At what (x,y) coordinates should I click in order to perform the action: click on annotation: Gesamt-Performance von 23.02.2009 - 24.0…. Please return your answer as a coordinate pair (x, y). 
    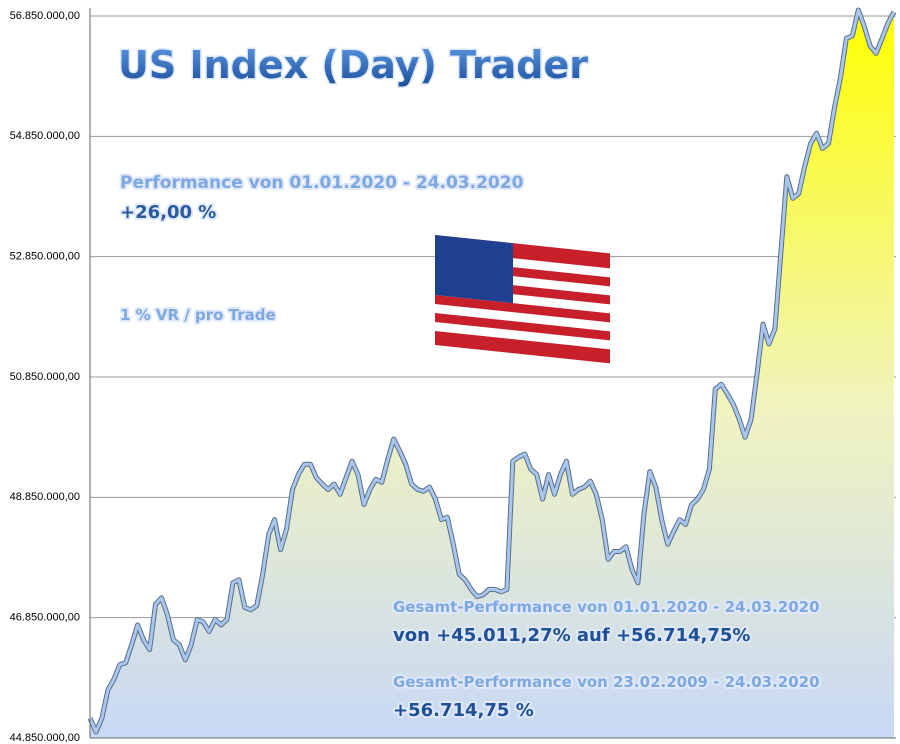
    Looking at the image, I should click on (606, 682).